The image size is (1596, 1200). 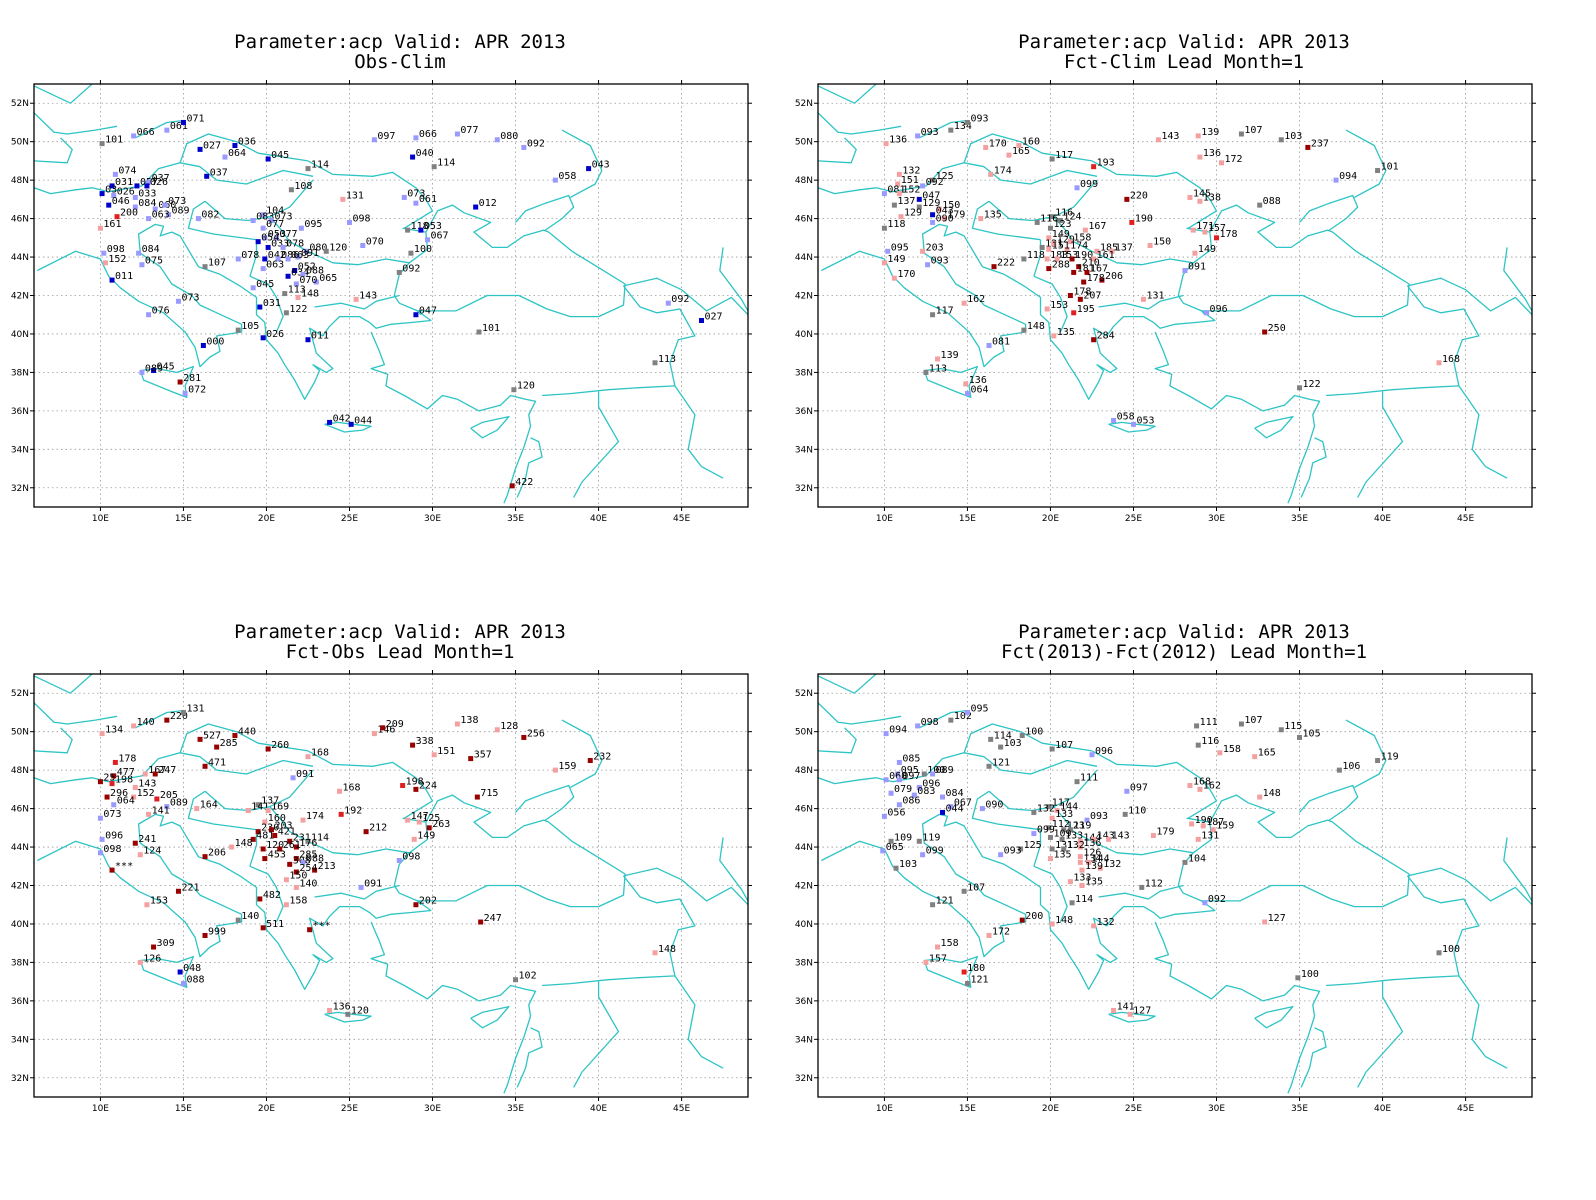 I want to click on station-value: 285, so click(x=229, y=743).